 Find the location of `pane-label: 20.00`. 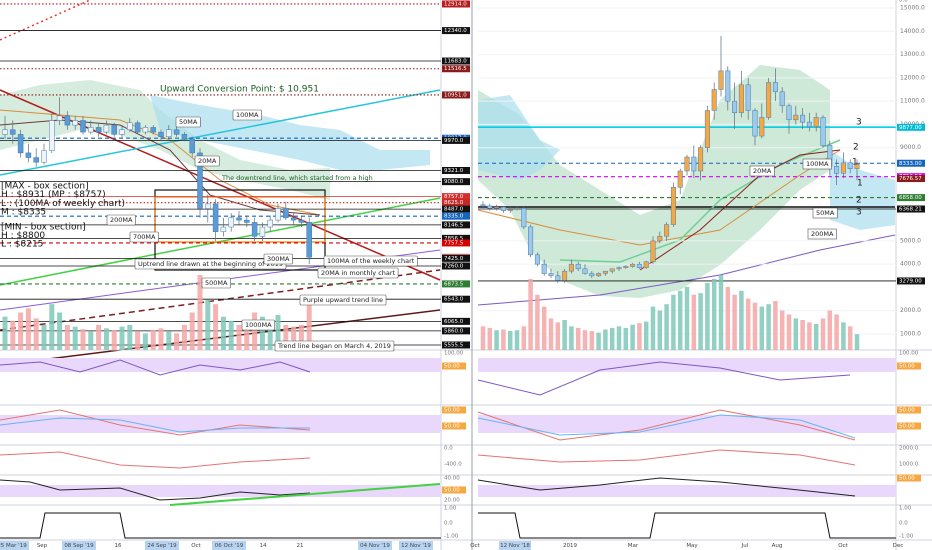

pane-label: 20.00 is located at coordinates (452, 501).